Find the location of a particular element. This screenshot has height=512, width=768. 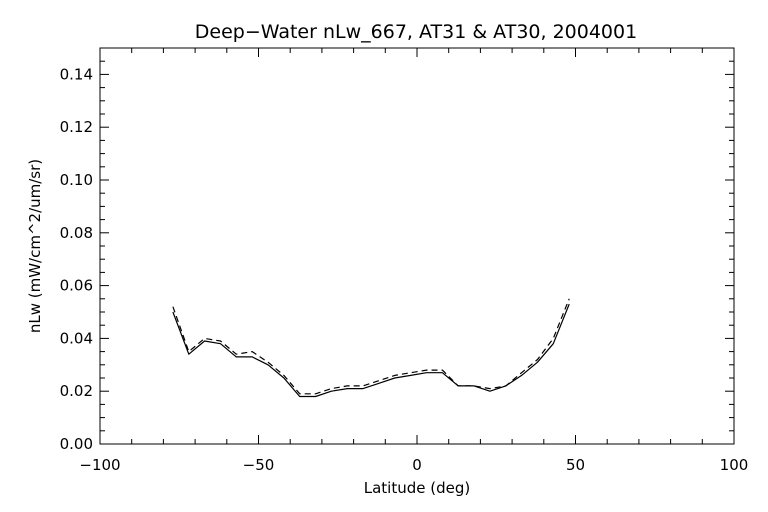

chart-title: Deep−Water nLw_667, AT31 & AT30, 2004001 is located at coordinates (416, 32).